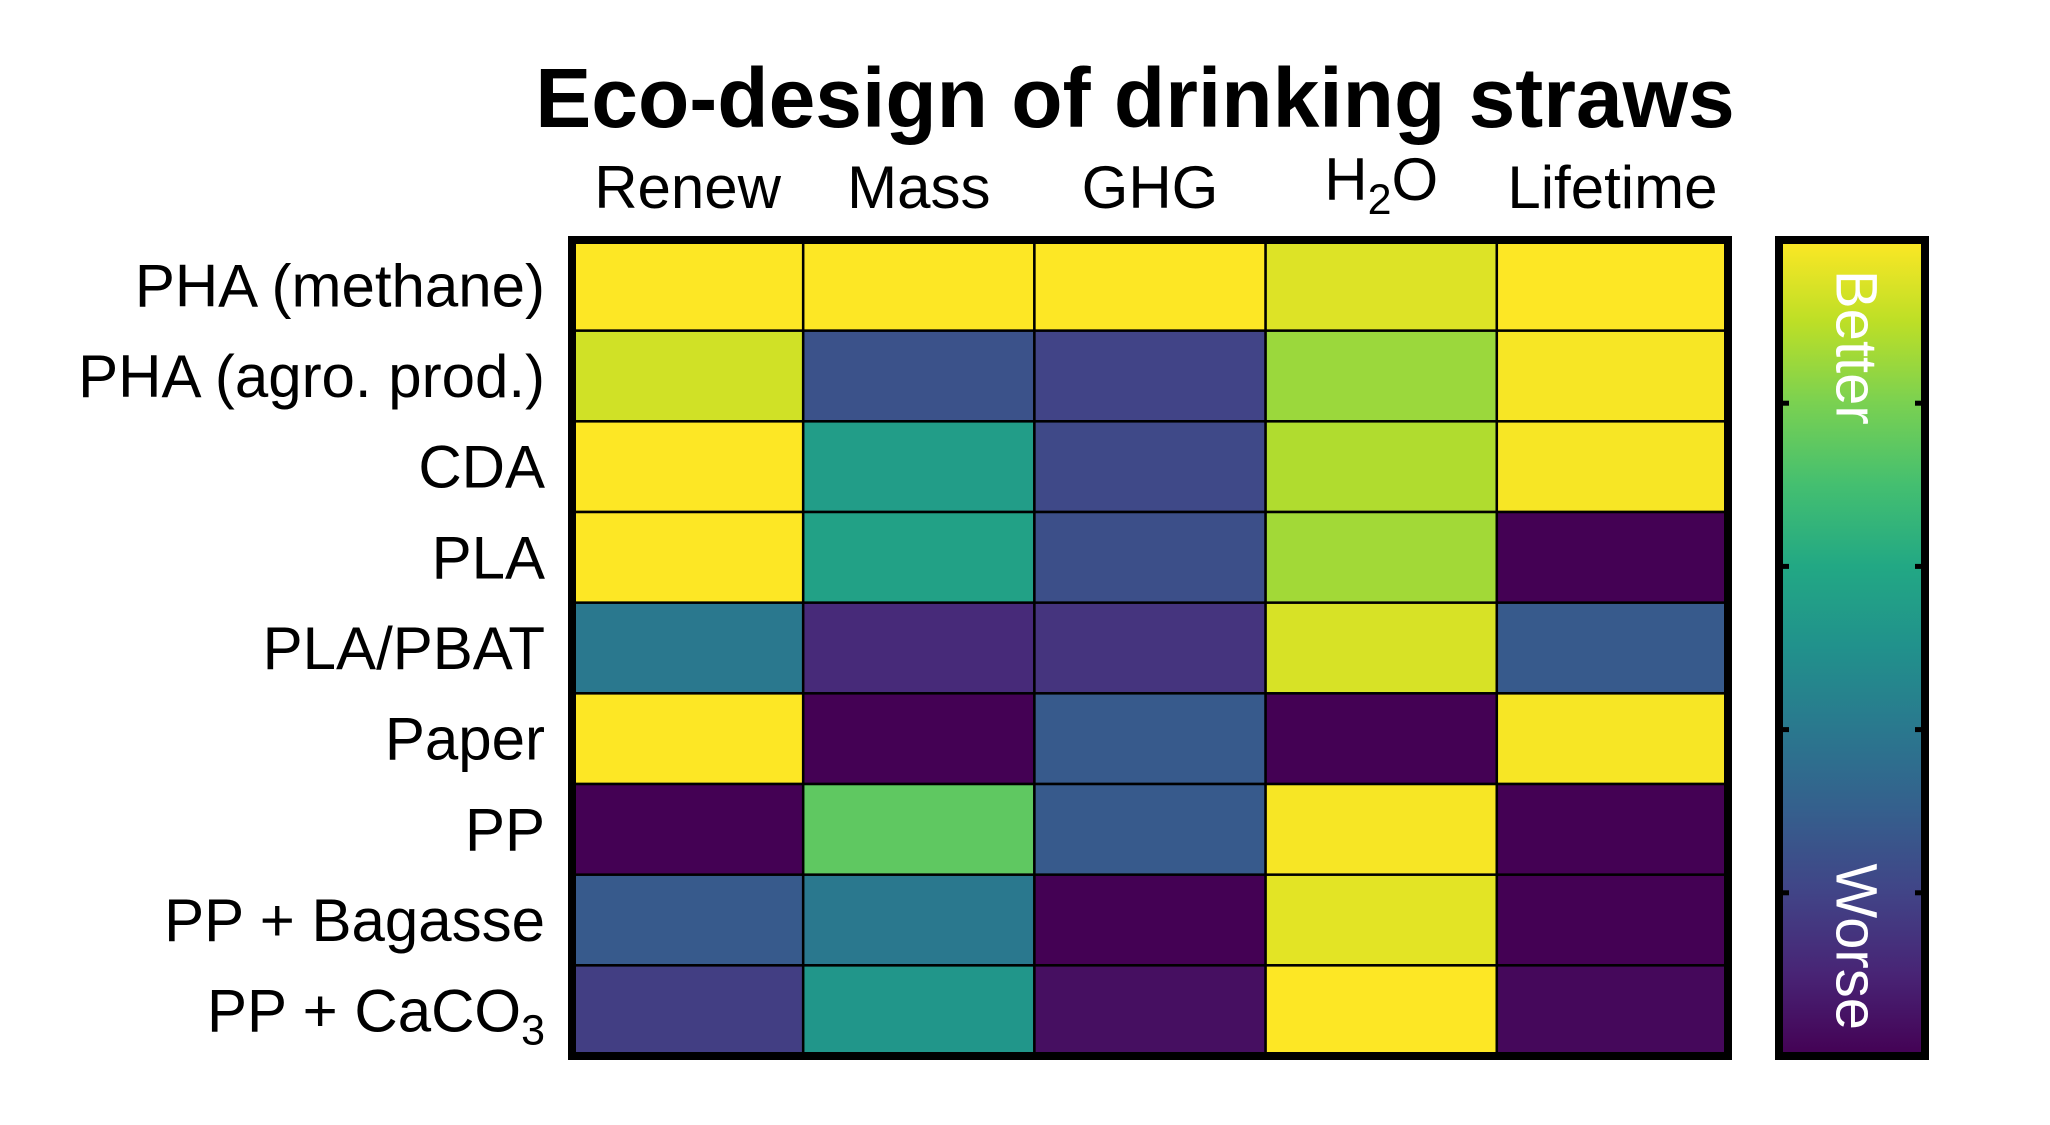 The image size is (2050, 1125). Describe the element at coordinates (1150, 285) in the screenshot. I see `cell-pha-methane-ghg` at that location.